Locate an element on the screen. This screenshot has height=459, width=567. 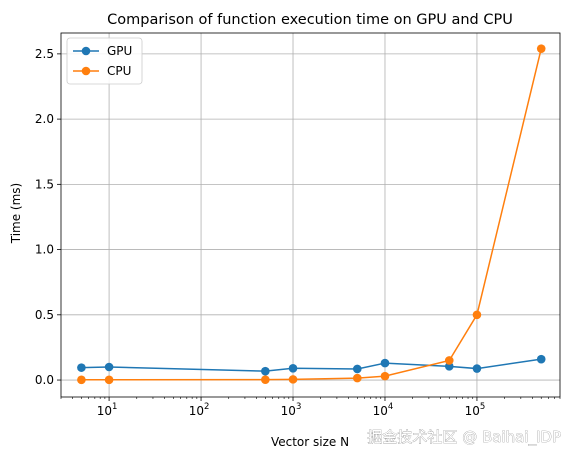
x-tick-exponent: 2 is located at coordinates (206, 407).